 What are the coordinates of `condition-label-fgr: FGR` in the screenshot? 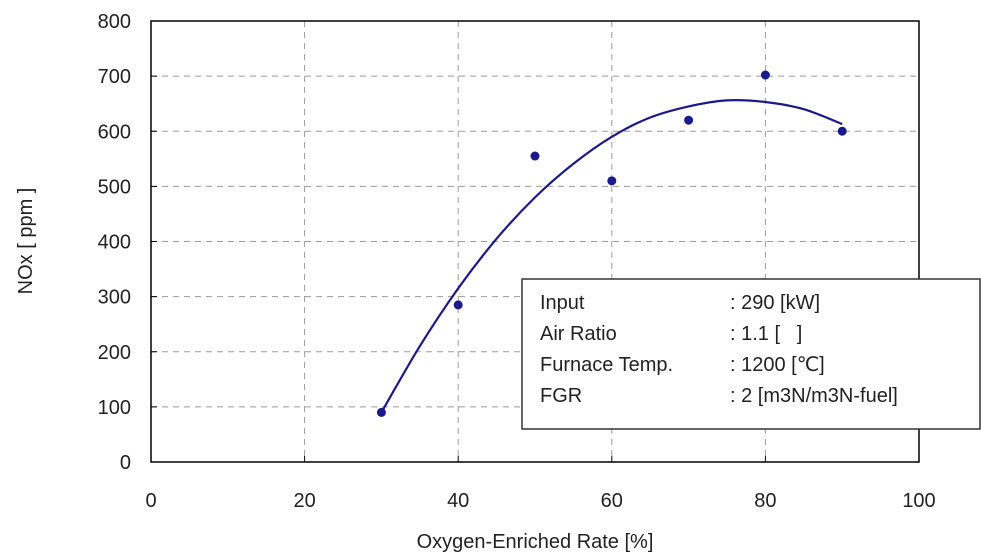 It's located at (561, 396).